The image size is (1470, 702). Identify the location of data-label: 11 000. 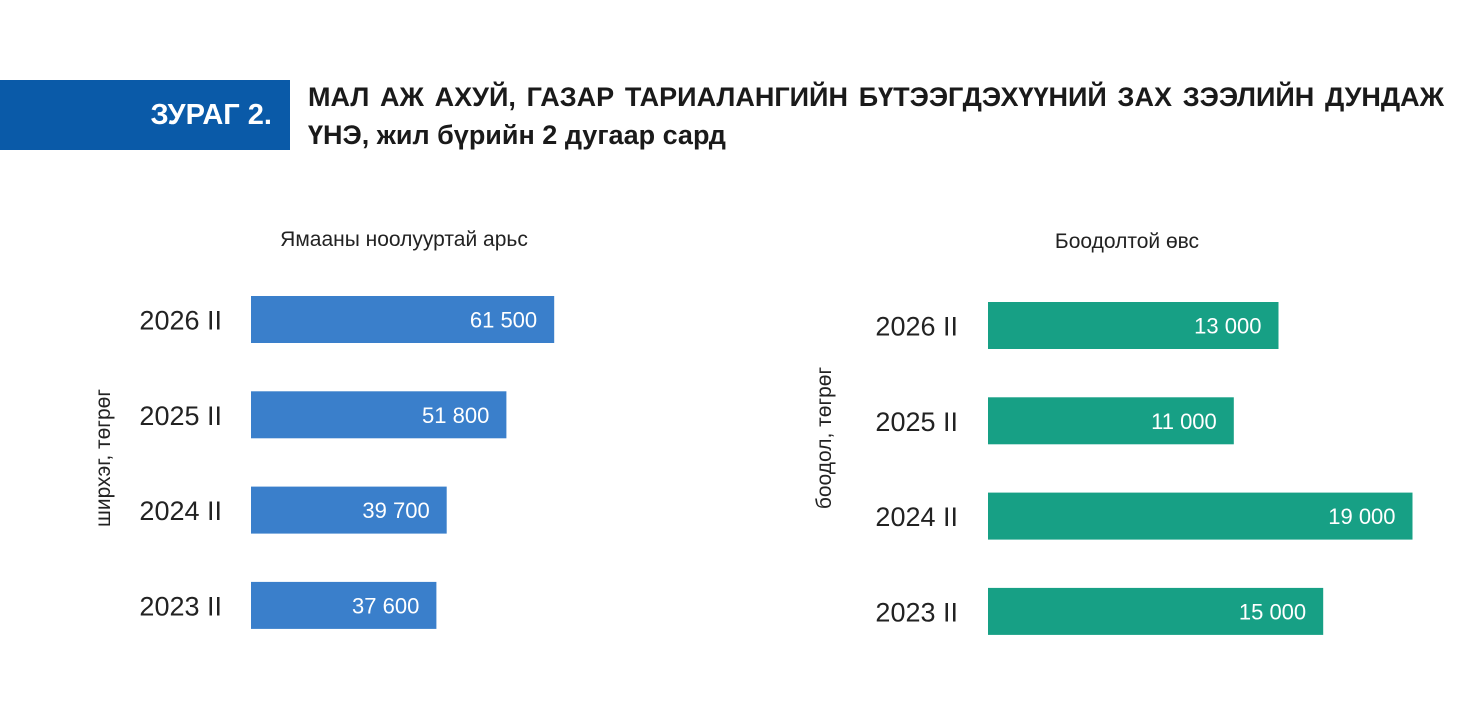
(1184, 421).